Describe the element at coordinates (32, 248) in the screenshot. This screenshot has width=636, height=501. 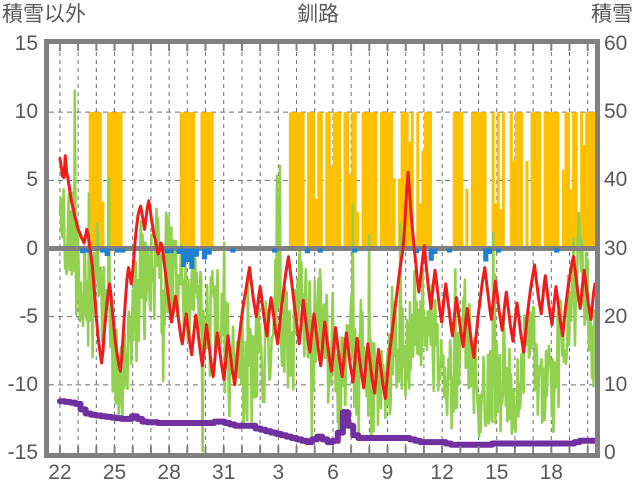
I see `left-axis-tick: 0` at that location.